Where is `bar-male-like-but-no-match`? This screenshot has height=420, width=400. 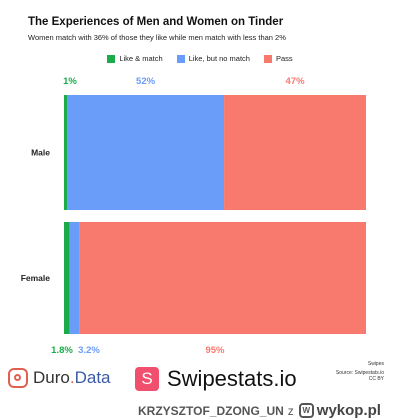 bar-male-like-but-no-match is located at coordinates (146, 152).